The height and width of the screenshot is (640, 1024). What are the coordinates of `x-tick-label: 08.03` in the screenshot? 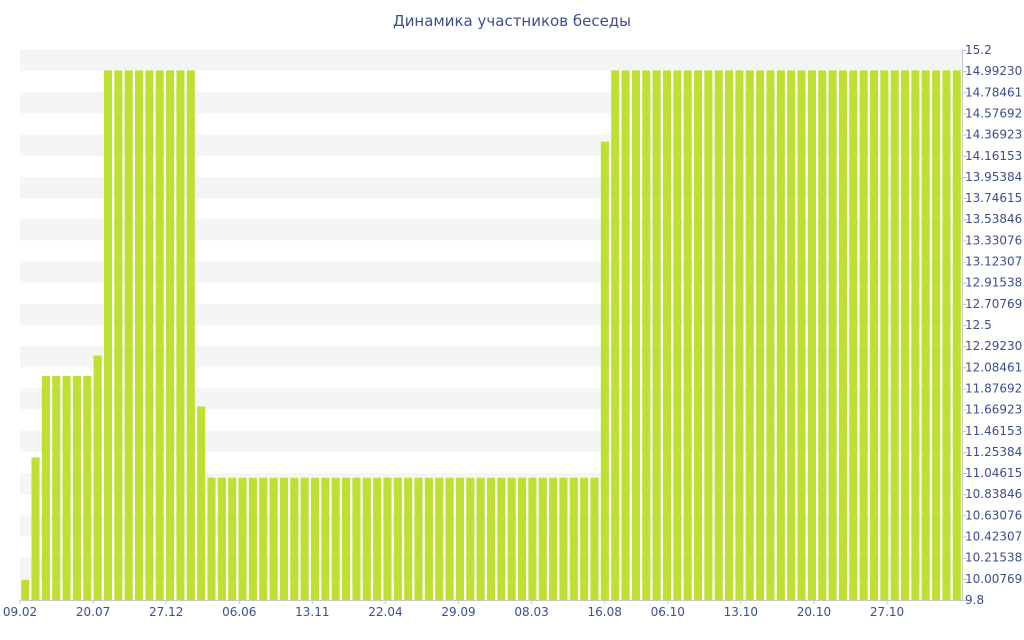 It's located at (531, 612).